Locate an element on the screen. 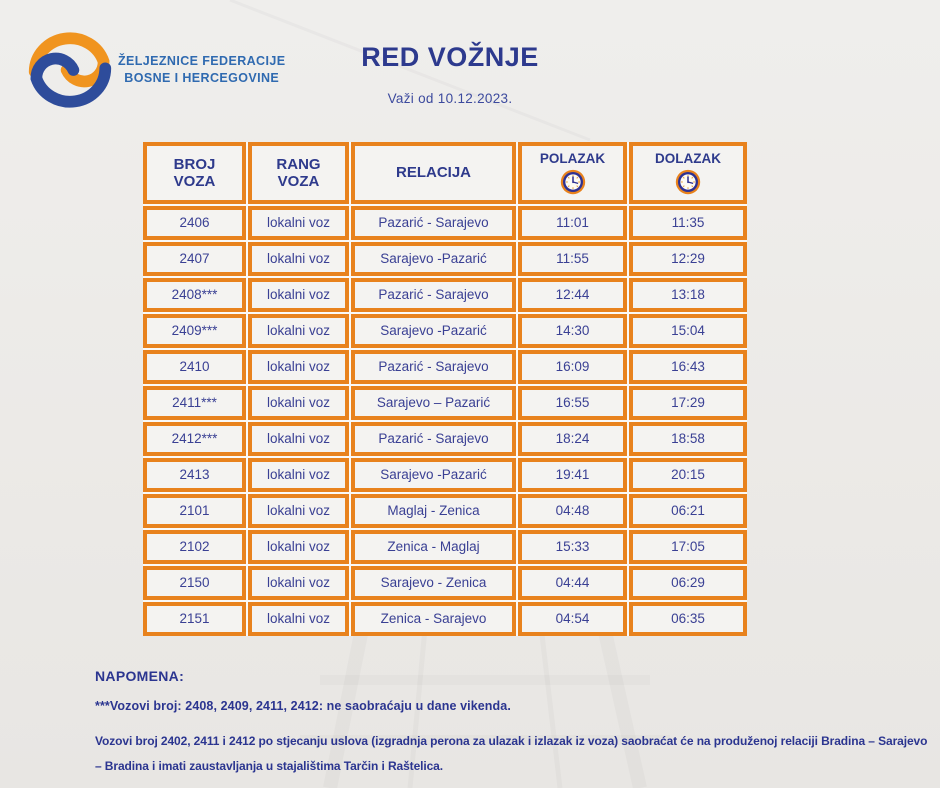 This screenshot has height=788, width=940. train-number-cell: 2409*** is located at coordinates (194, 331).